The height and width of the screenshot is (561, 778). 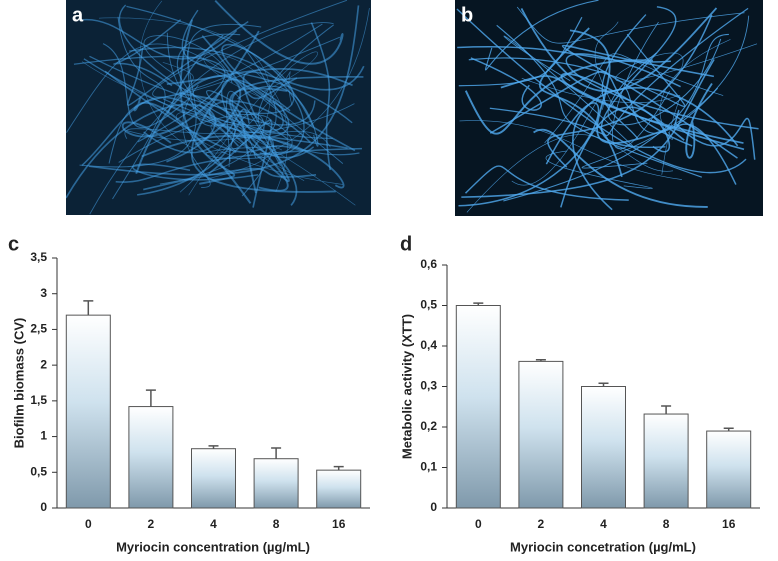 I want to click on y-tick-label: 0,6, so click(x=428, y=264).